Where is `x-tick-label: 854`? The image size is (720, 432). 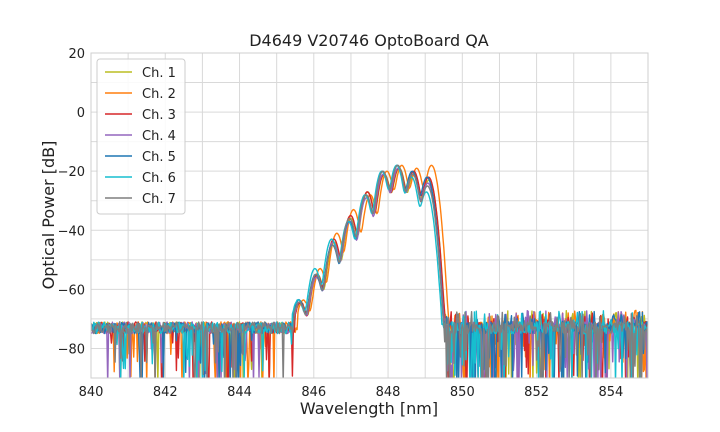 x-tick-label: 854 is located at coordinates (610, 392).